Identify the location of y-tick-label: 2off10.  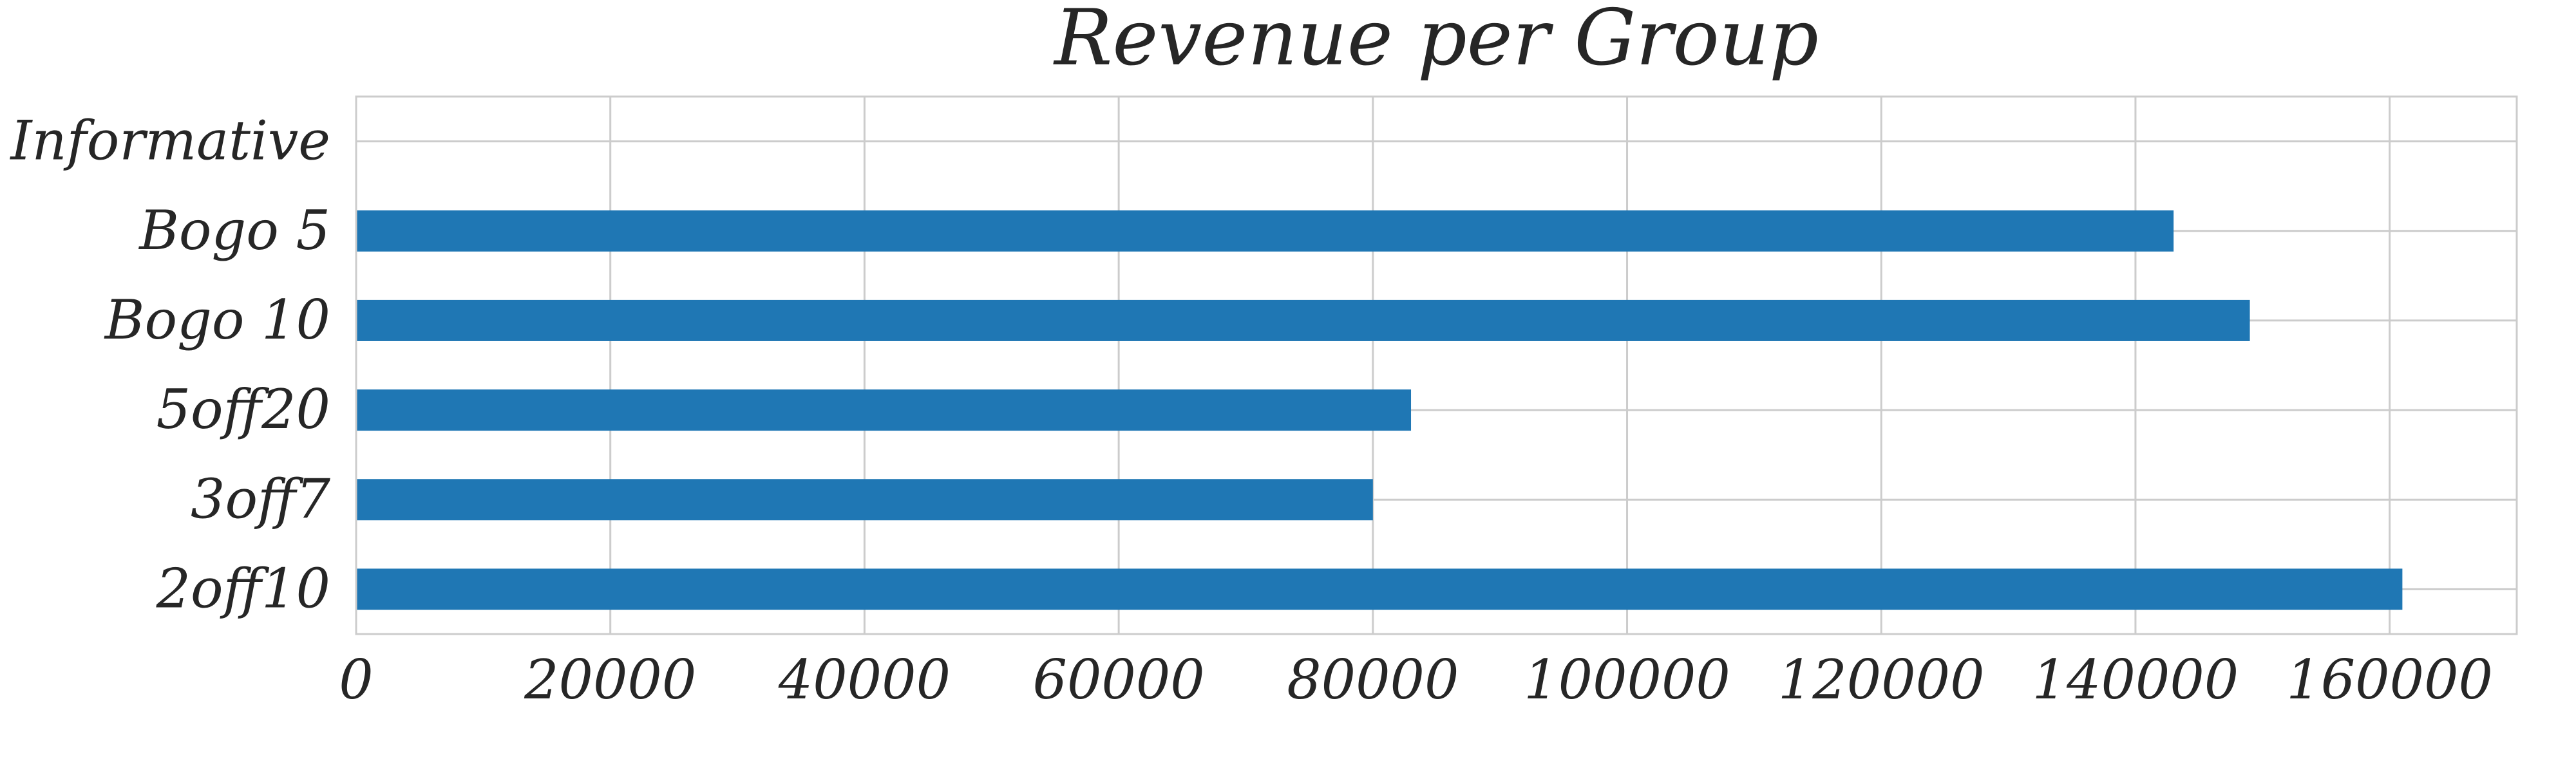
(243, 588).